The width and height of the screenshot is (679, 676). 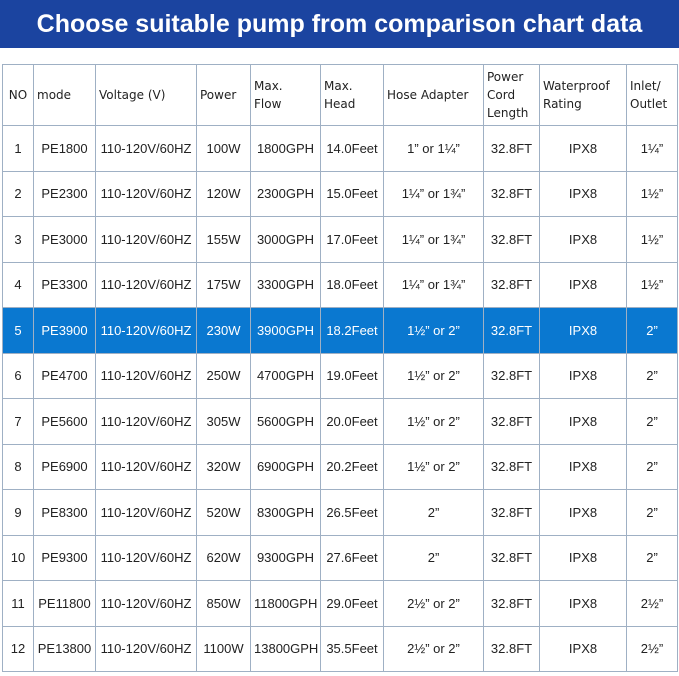 I want to click on table-cell: 6900GPH, so click(x=285, y=466).